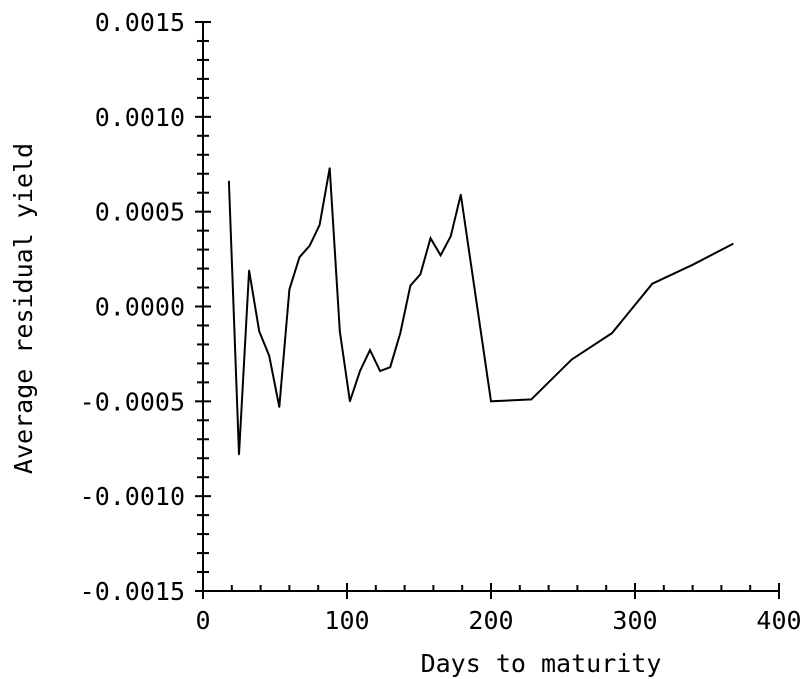 The image size is (805, 679). Describe the element at coordinates (634, 620) in the screenshot. I see `x-tick-label: 300` at that location.